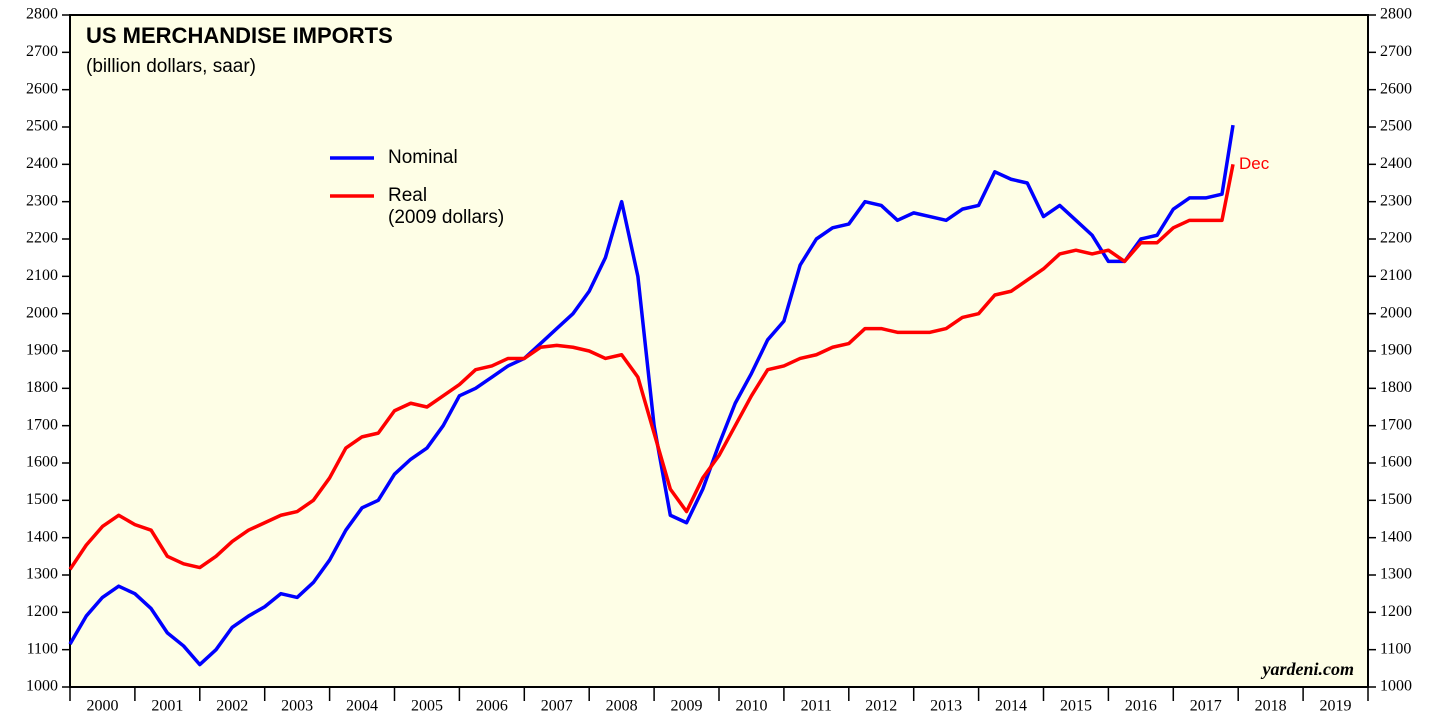  Describe the element at coordinates (1396, 424) in the screenshot. I see `y2-tick-label: 1700` at that location.